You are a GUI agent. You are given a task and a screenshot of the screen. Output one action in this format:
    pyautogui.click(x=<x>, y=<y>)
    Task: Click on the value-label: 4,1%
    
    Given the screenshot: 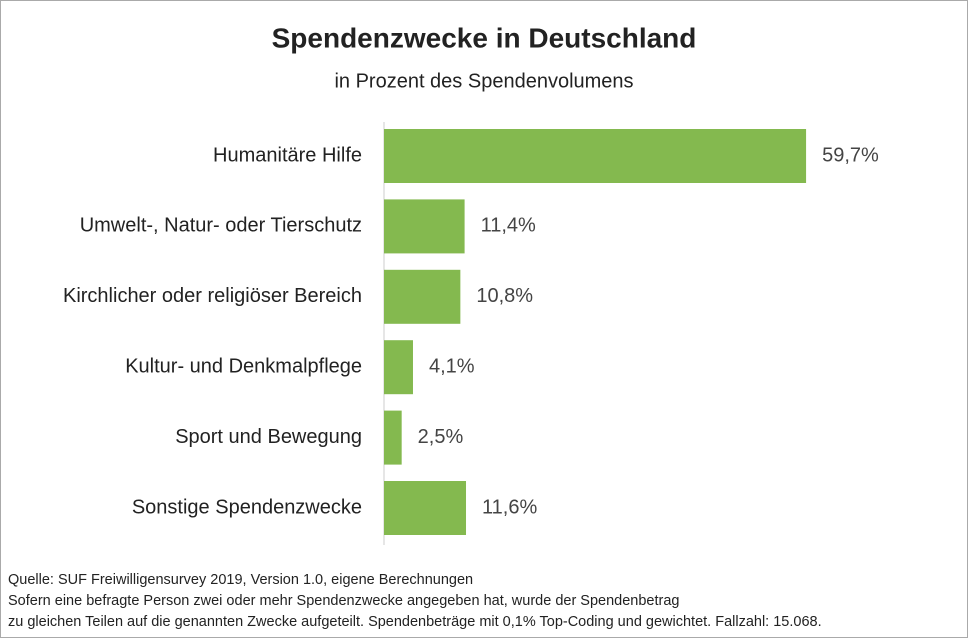 What is the action you would take?
    pyautogui.click(x=452, y=366)
    